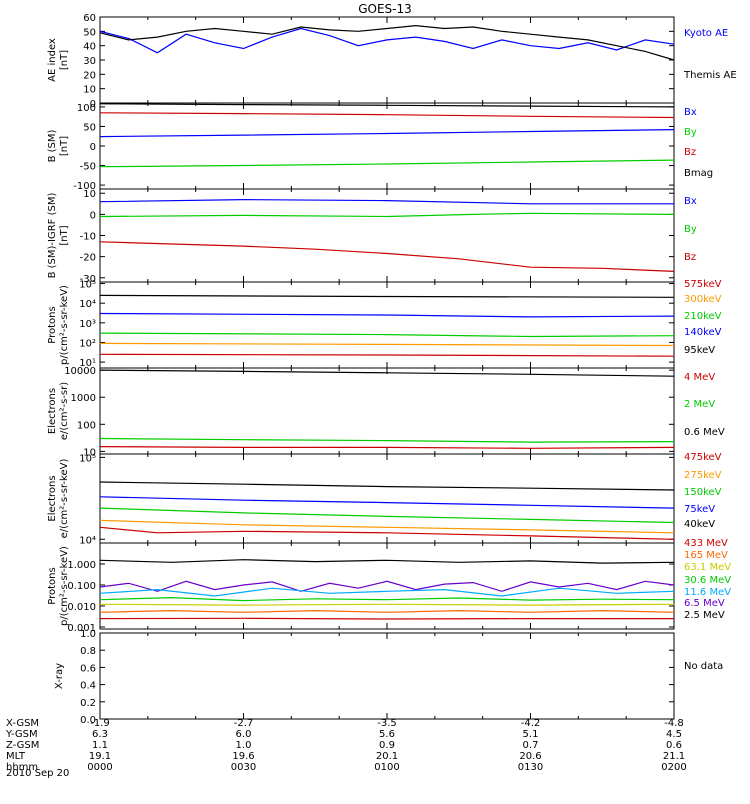 The width and height of the screenshot is (750, 804). I want to click on series-line-300kev, so click(387, 344).